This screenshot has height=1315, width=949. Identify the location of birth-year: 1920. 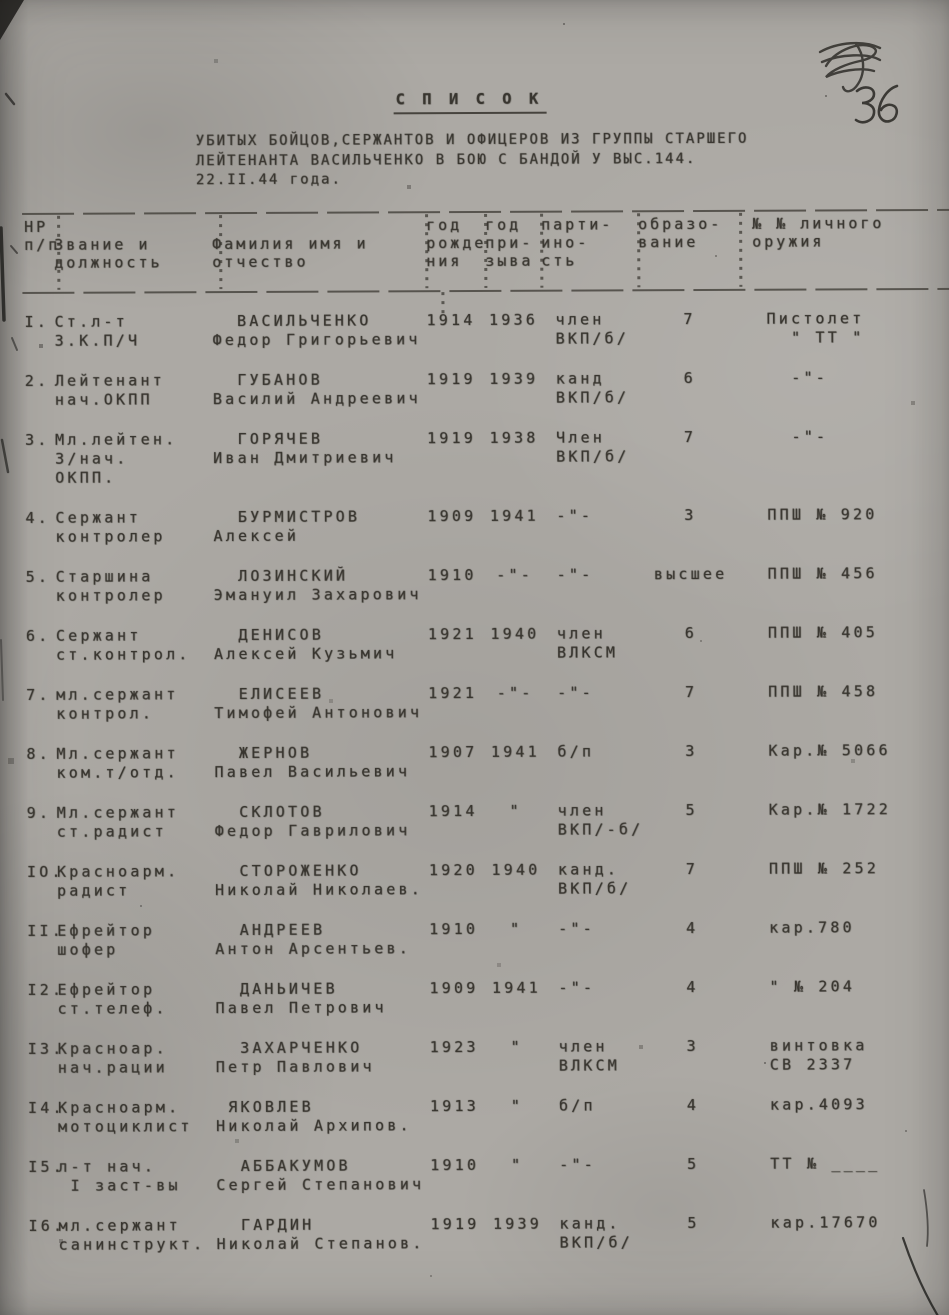
(453, 870).